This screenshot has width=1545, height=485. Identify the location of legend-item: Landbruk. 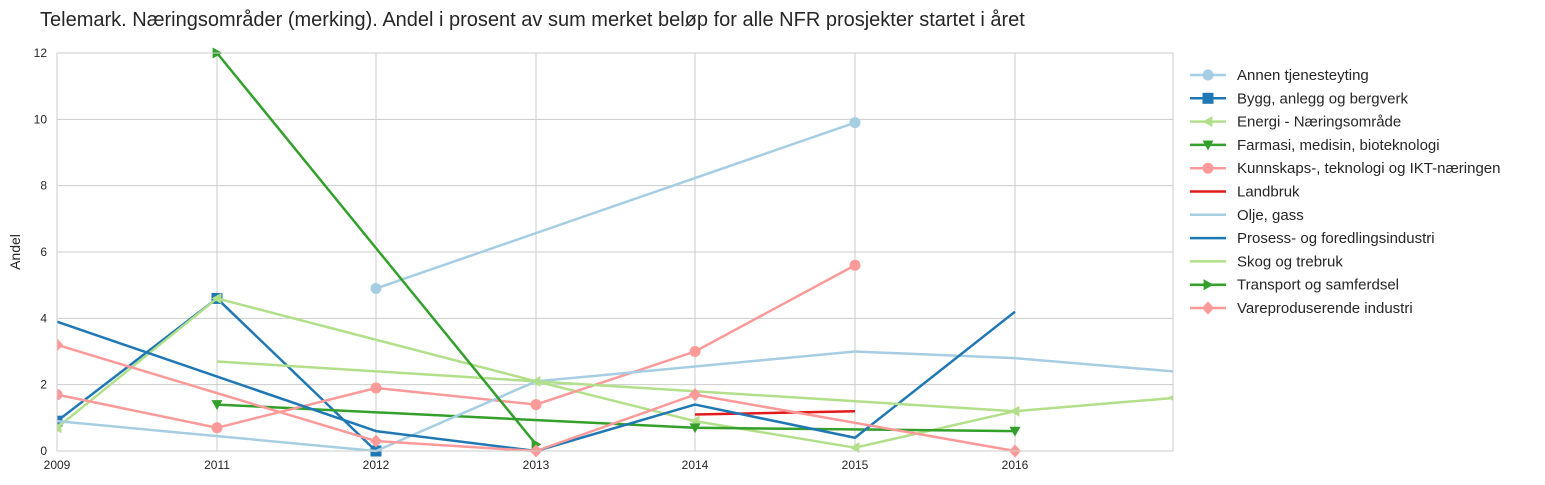
(1245, 192).